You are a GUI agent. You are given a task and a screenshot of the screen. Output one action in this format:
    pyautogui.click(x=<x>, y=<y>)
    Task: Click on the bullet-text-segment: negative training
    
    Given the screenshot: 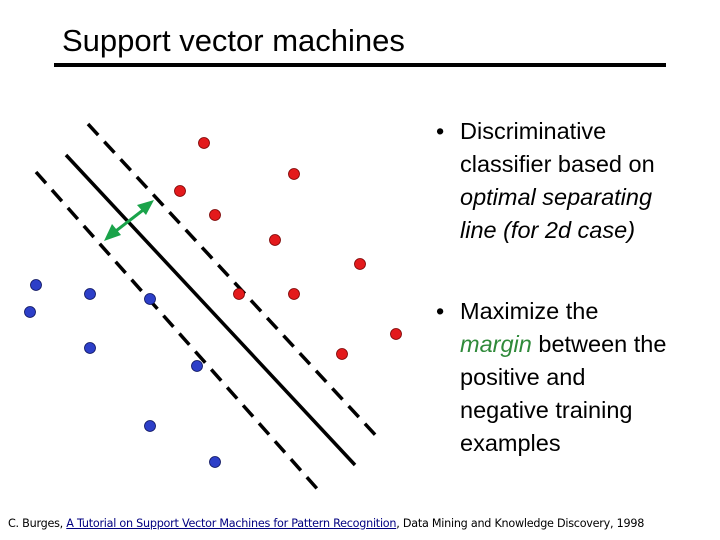 What is the action you would take?
    pyautogui.click(x=546, y=410)
    